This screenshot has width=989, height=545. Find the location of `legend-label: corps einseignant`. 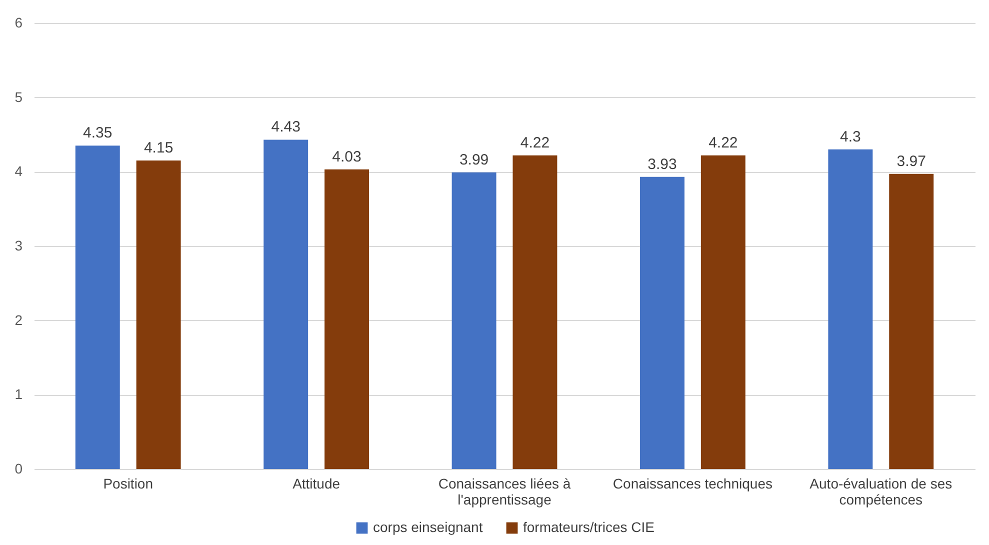

legend-label: corps einseignant is located at coordinates (428, 527).